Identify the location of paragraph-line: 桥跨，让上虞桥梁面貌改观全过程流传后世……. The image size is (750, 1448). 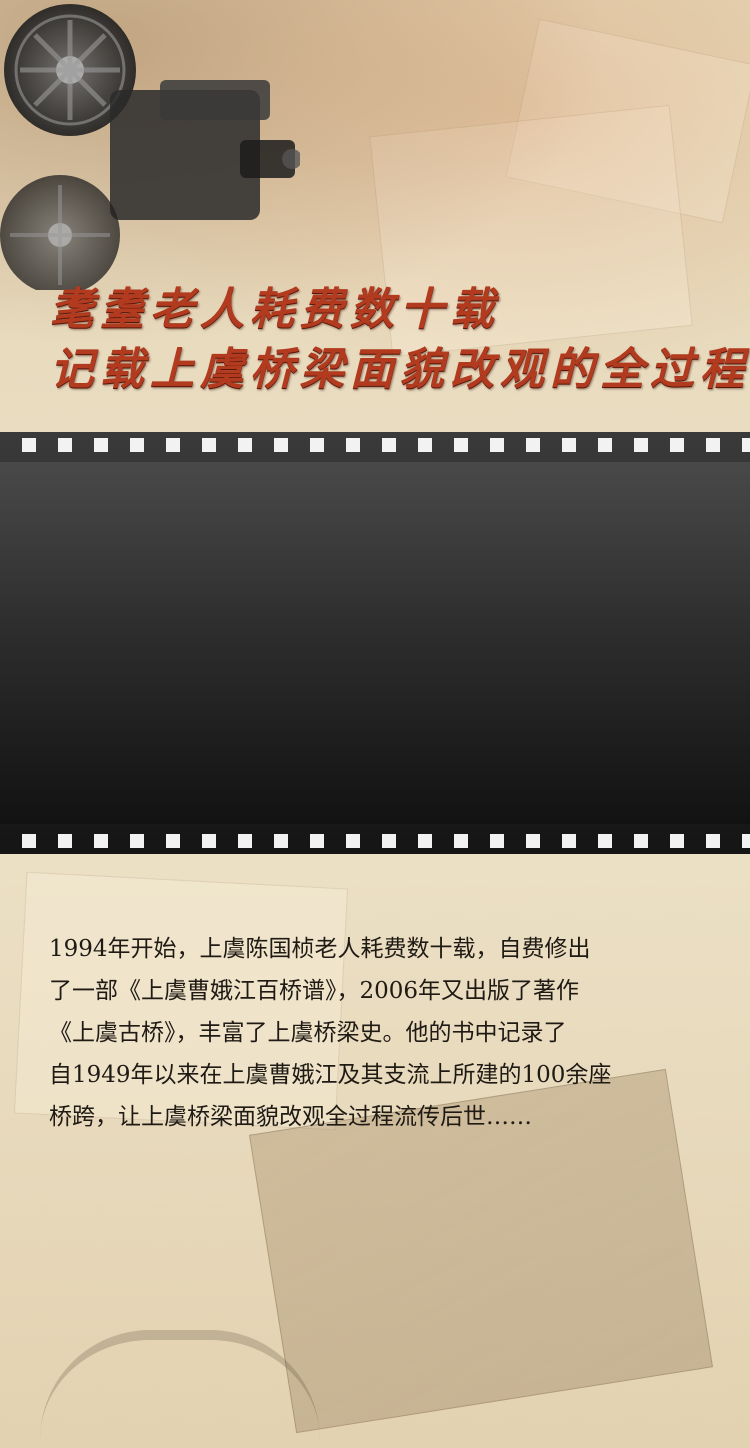
(290, 1117).